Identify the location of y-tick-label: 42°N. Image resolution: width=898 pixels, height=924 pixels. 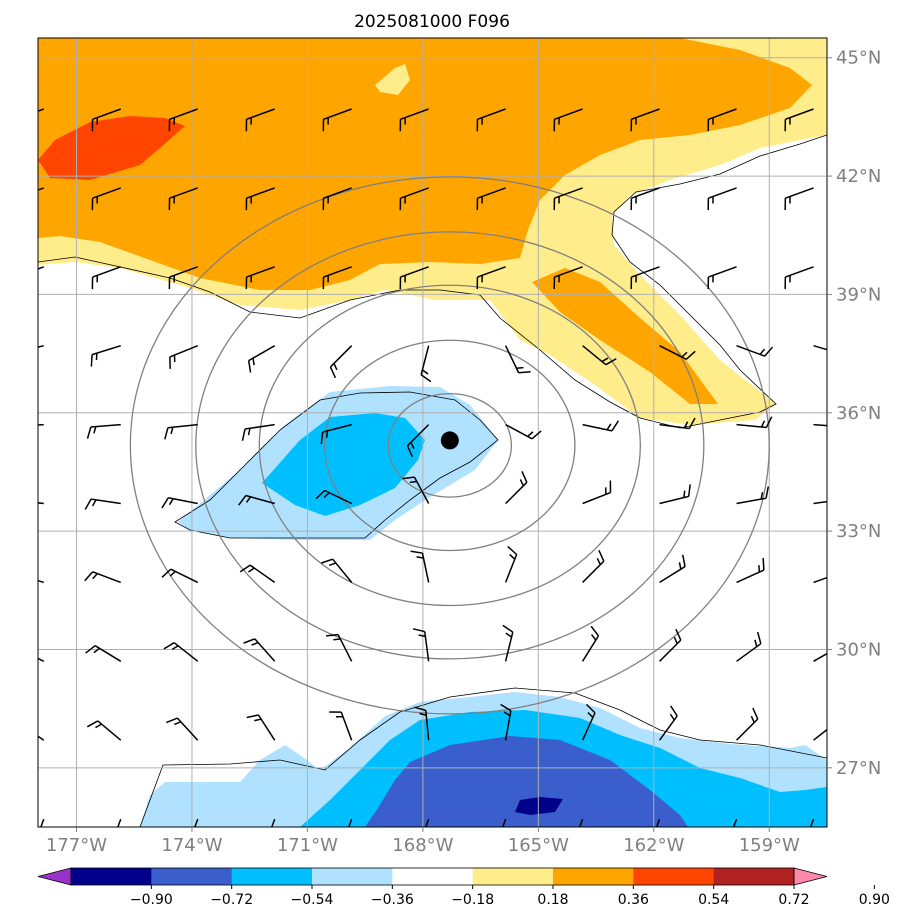
(858, 176).